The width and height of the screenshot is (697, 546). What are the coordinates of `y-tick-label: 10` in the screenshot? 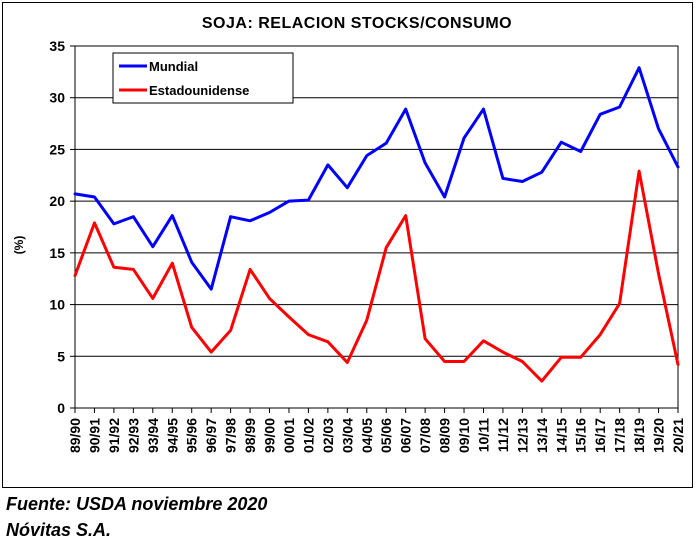 It's located at (57, 305).